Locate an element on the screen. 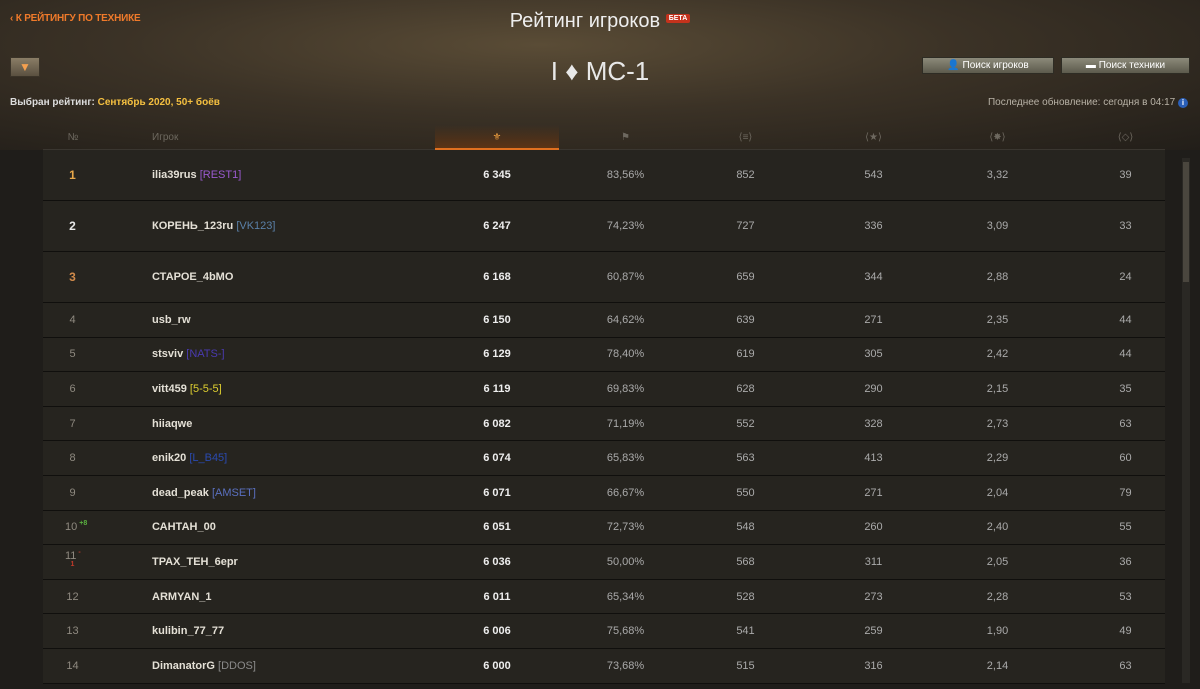  player-name: vitt459 [5-5-5] is located at coordinates (187, 389).